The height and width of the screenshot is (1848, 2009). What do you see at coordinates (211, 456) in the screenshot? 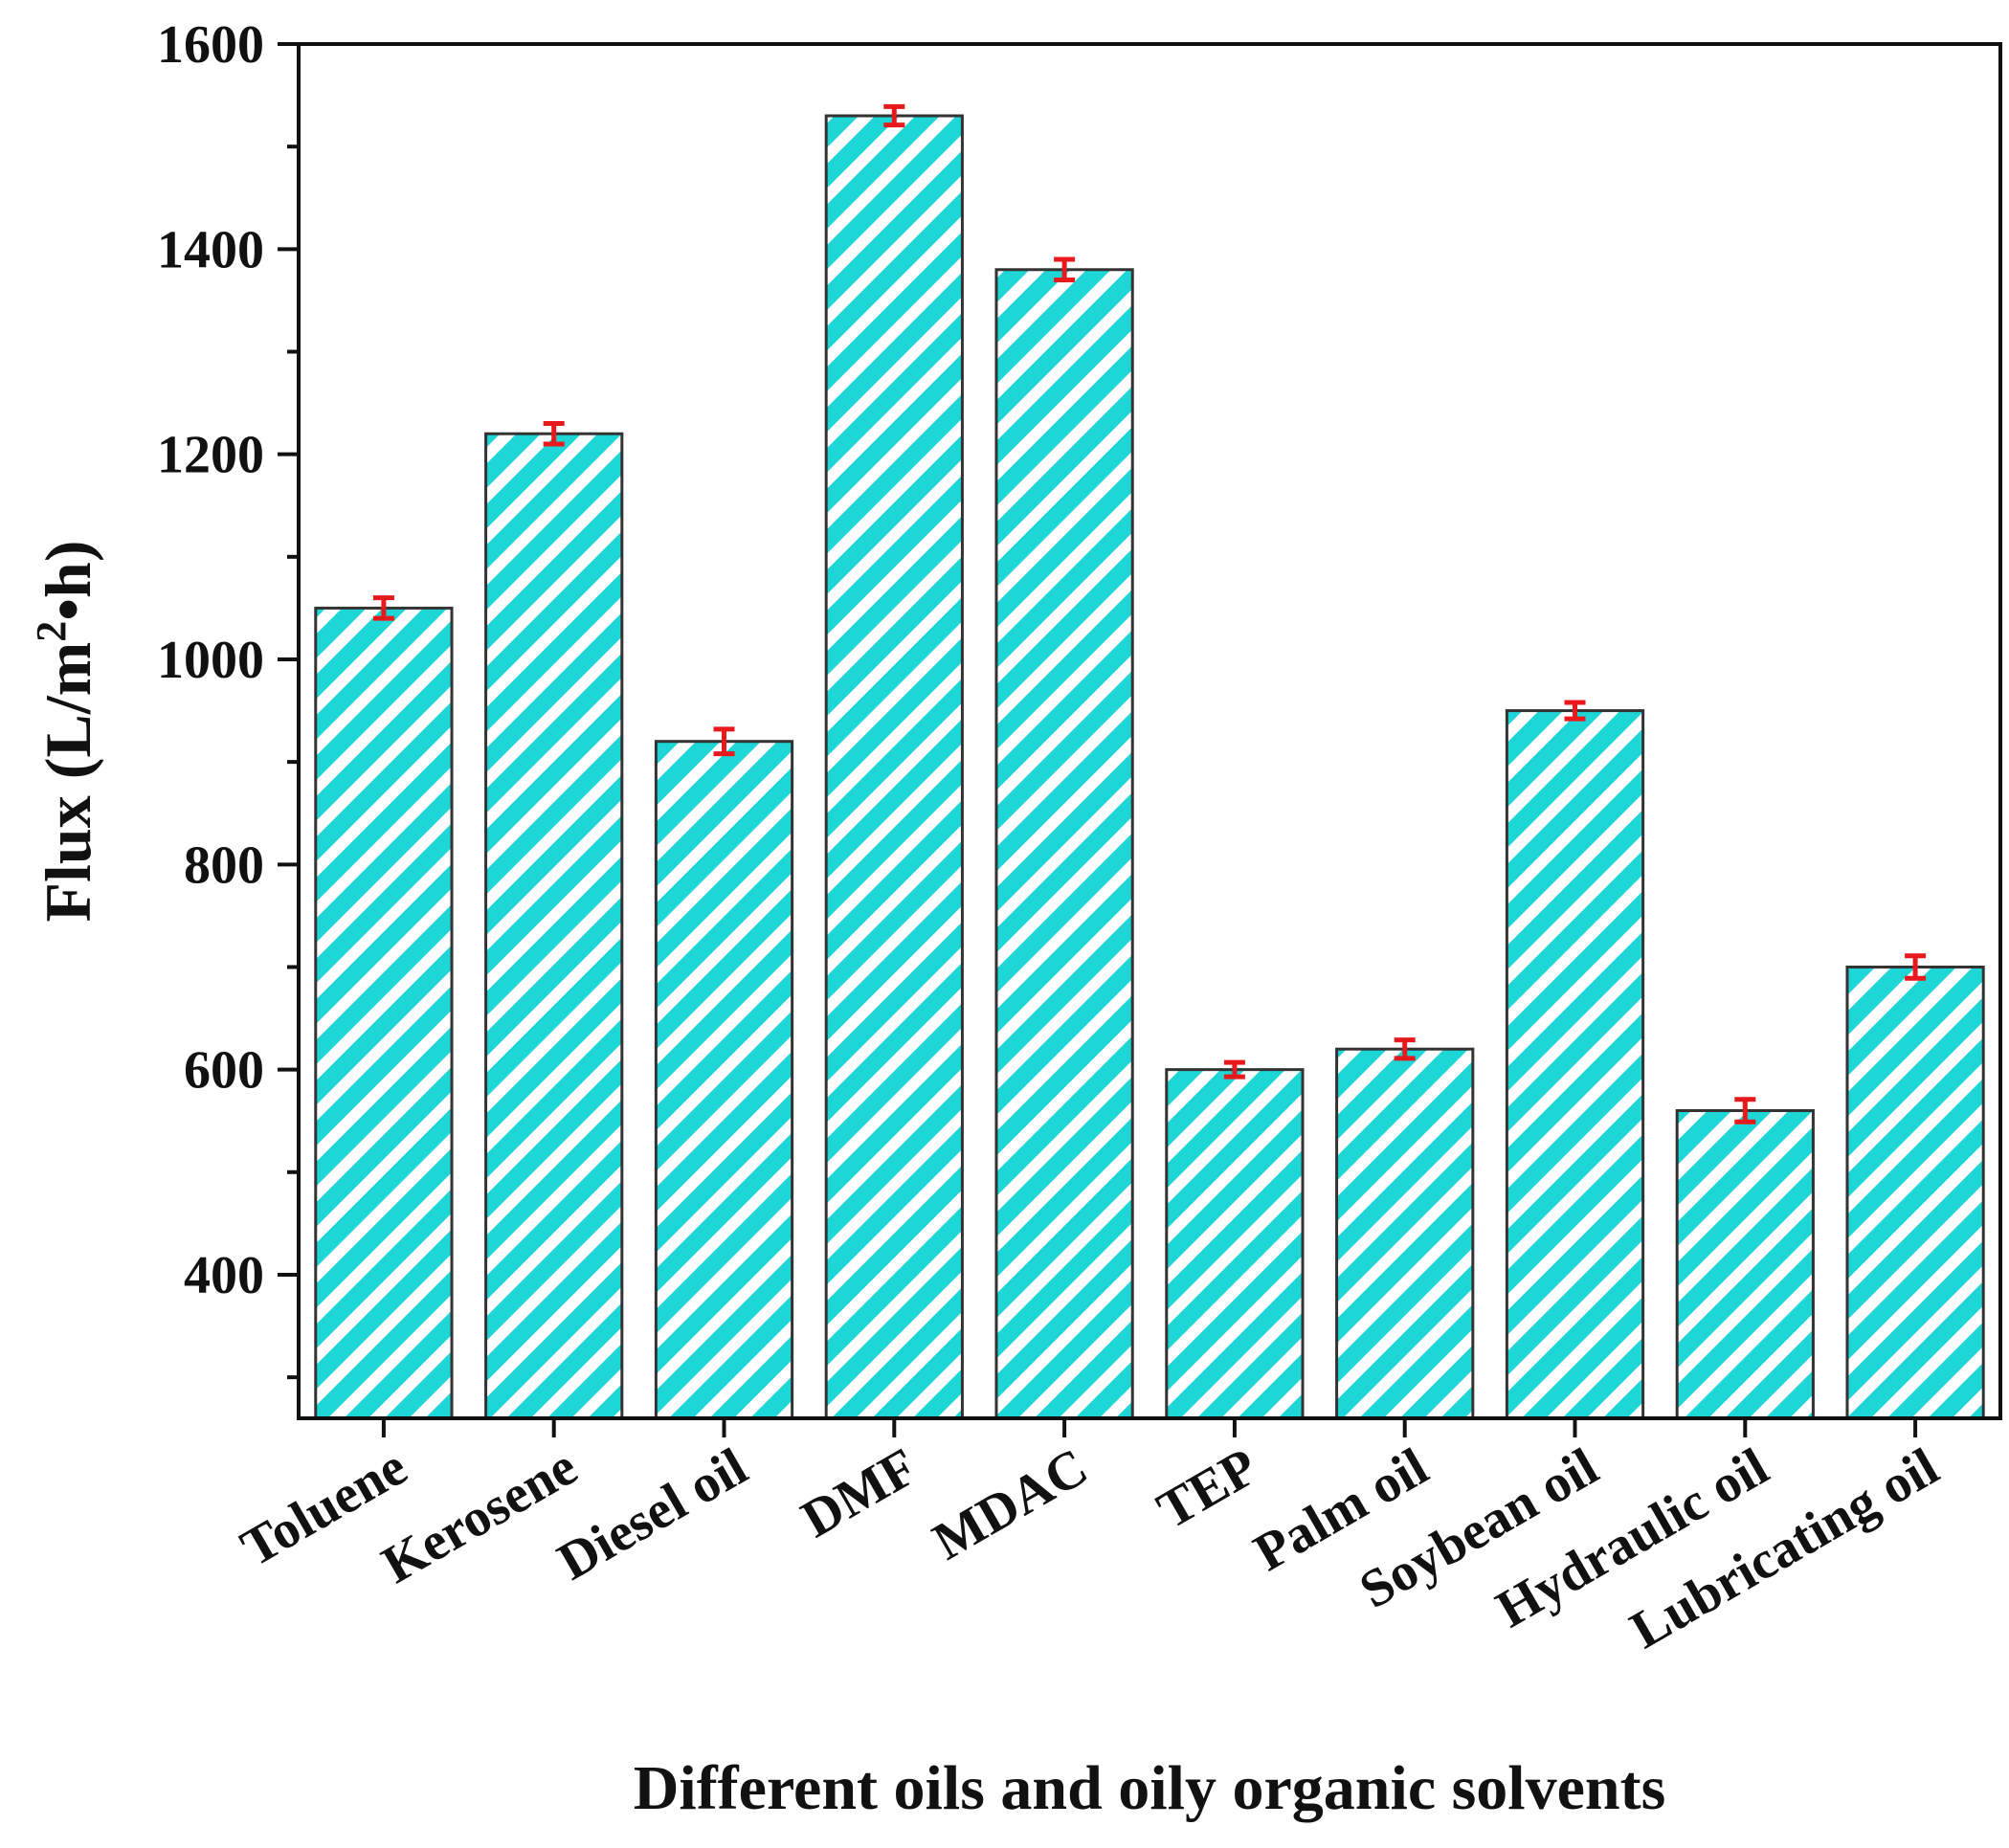
I see `y-tick-label: 1200` at bounding box center [211, 456].